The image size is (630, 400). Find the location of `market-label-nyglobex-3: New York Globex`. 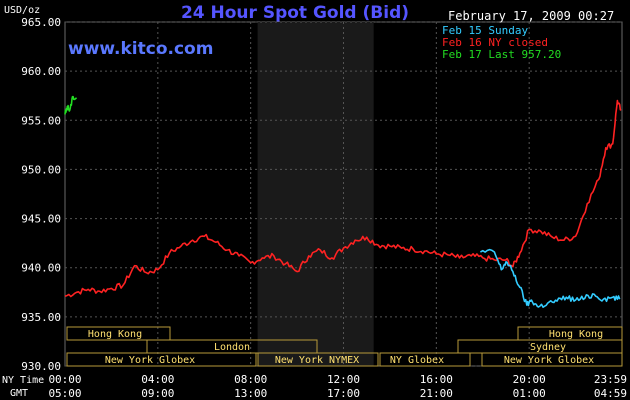

market-label-nyglobex-3: New York Globex is located at coordinates (549, 360).